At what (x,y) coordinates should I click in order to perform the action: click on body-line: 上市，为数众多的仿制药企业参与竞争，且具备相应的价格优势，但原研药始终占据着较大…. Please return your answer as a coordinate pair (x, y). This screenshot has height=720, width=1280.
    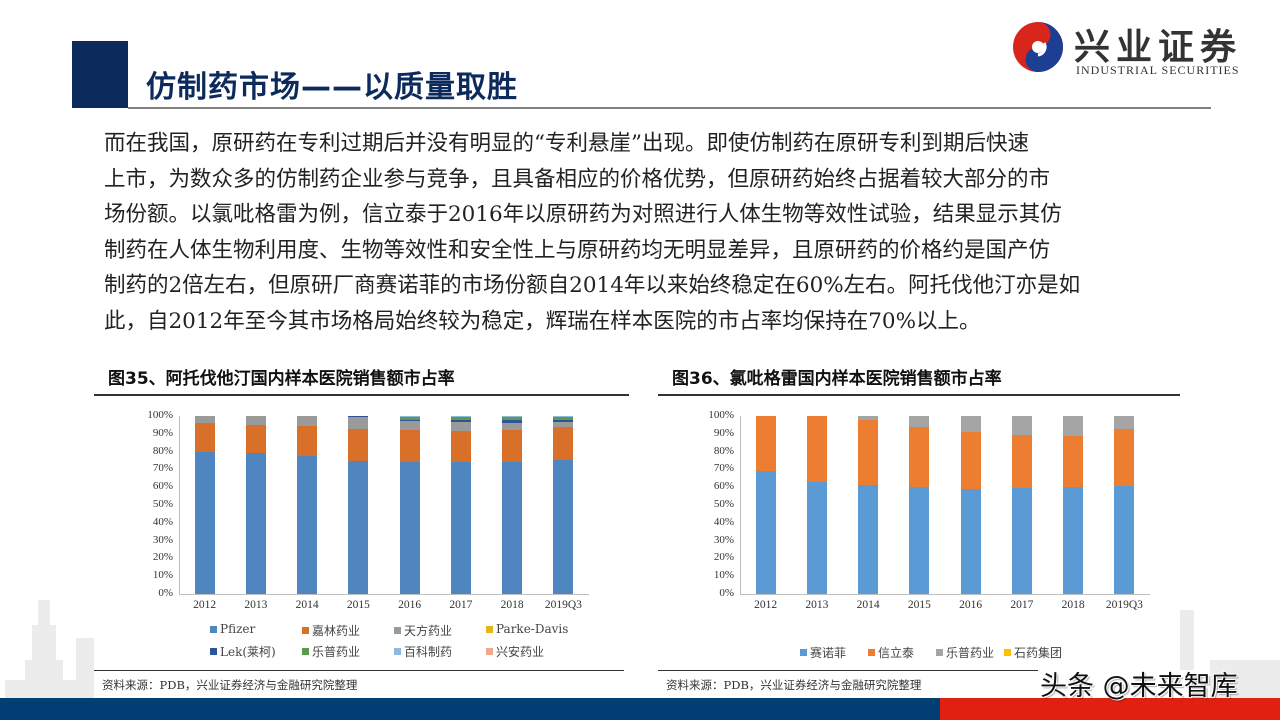
    Looking at the image, I should click on (577, 179).